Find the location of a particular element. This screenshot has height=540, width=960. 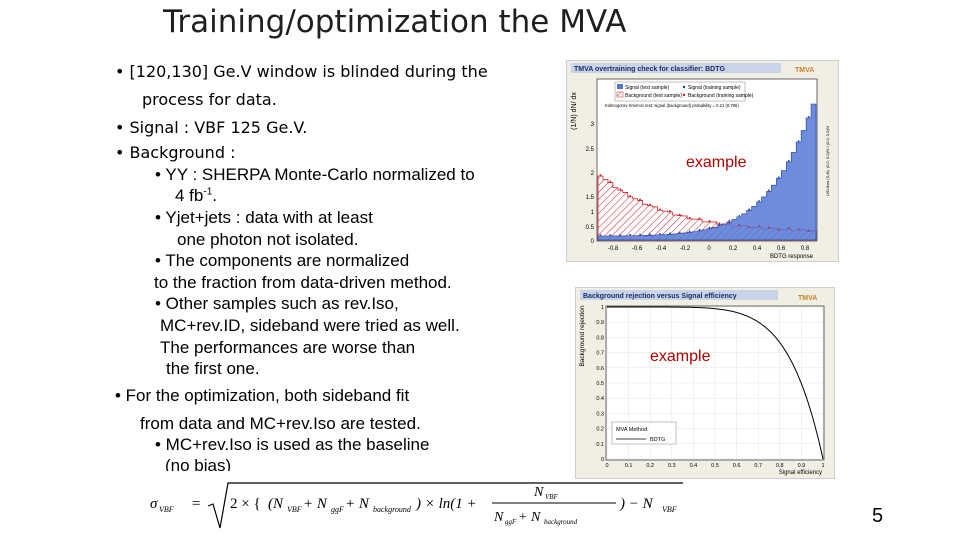

overtraining-xlabel: BDTG response is located at coordinates (792, 257).